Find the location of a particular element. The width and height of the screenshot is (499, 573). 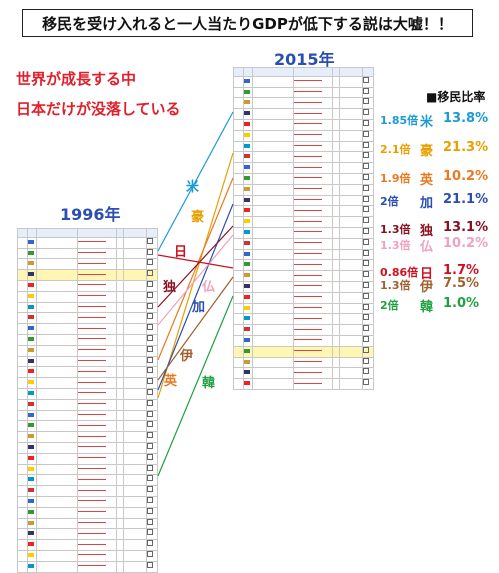

pct-4: 13.1% is located at coordinates (466, 227).